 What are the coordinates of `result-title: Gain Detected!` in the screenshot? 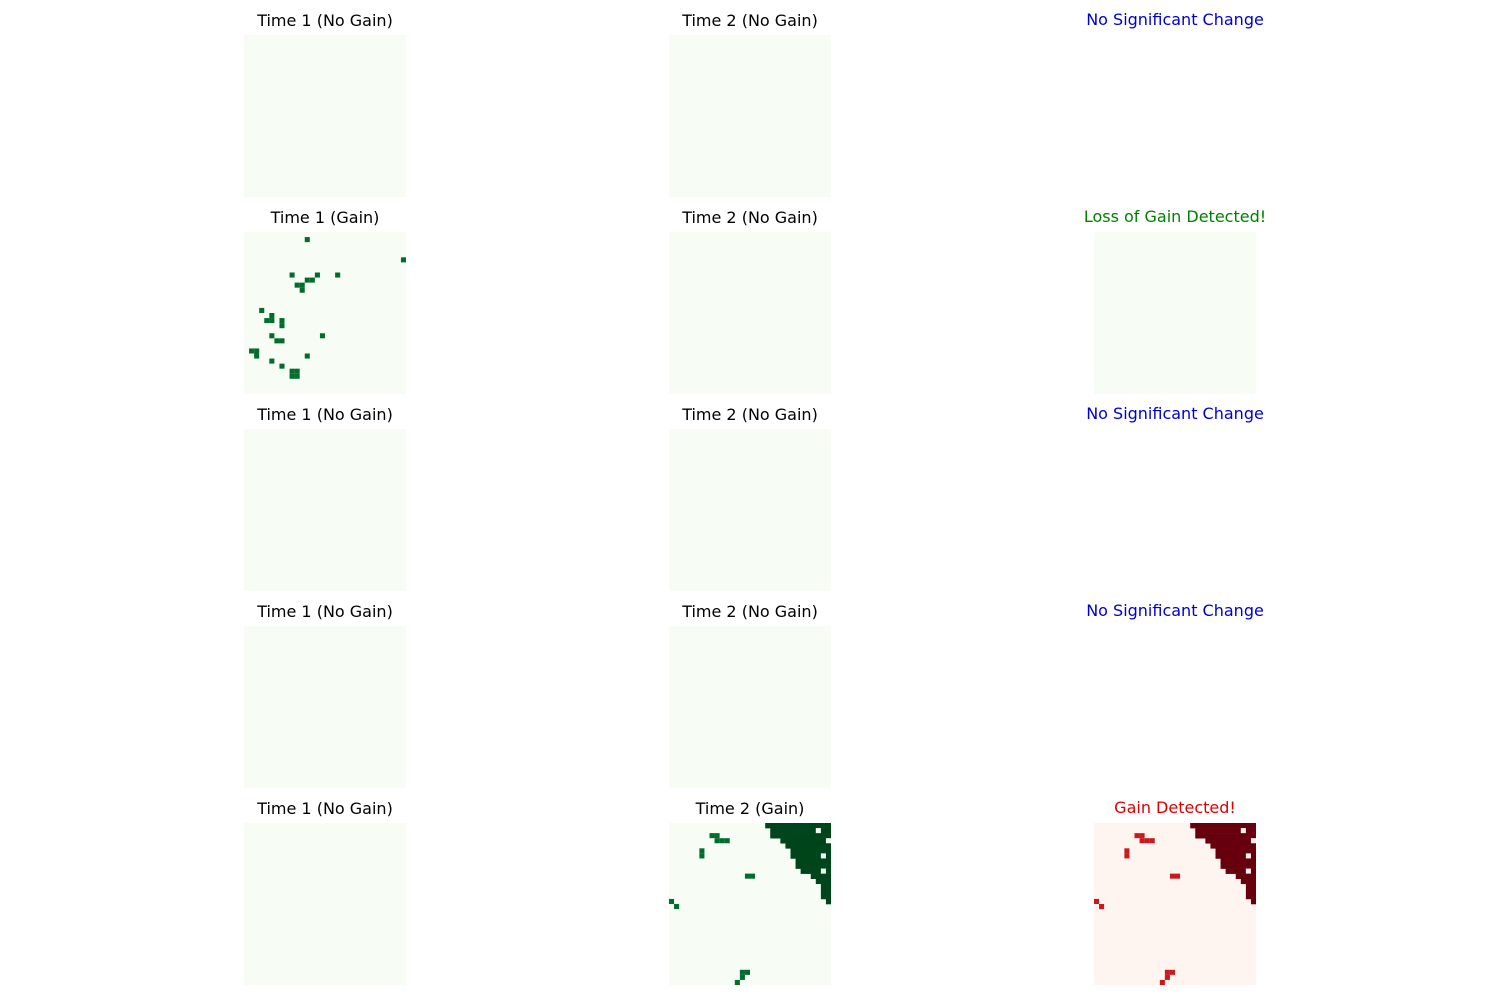 It's located at (1175, 807).